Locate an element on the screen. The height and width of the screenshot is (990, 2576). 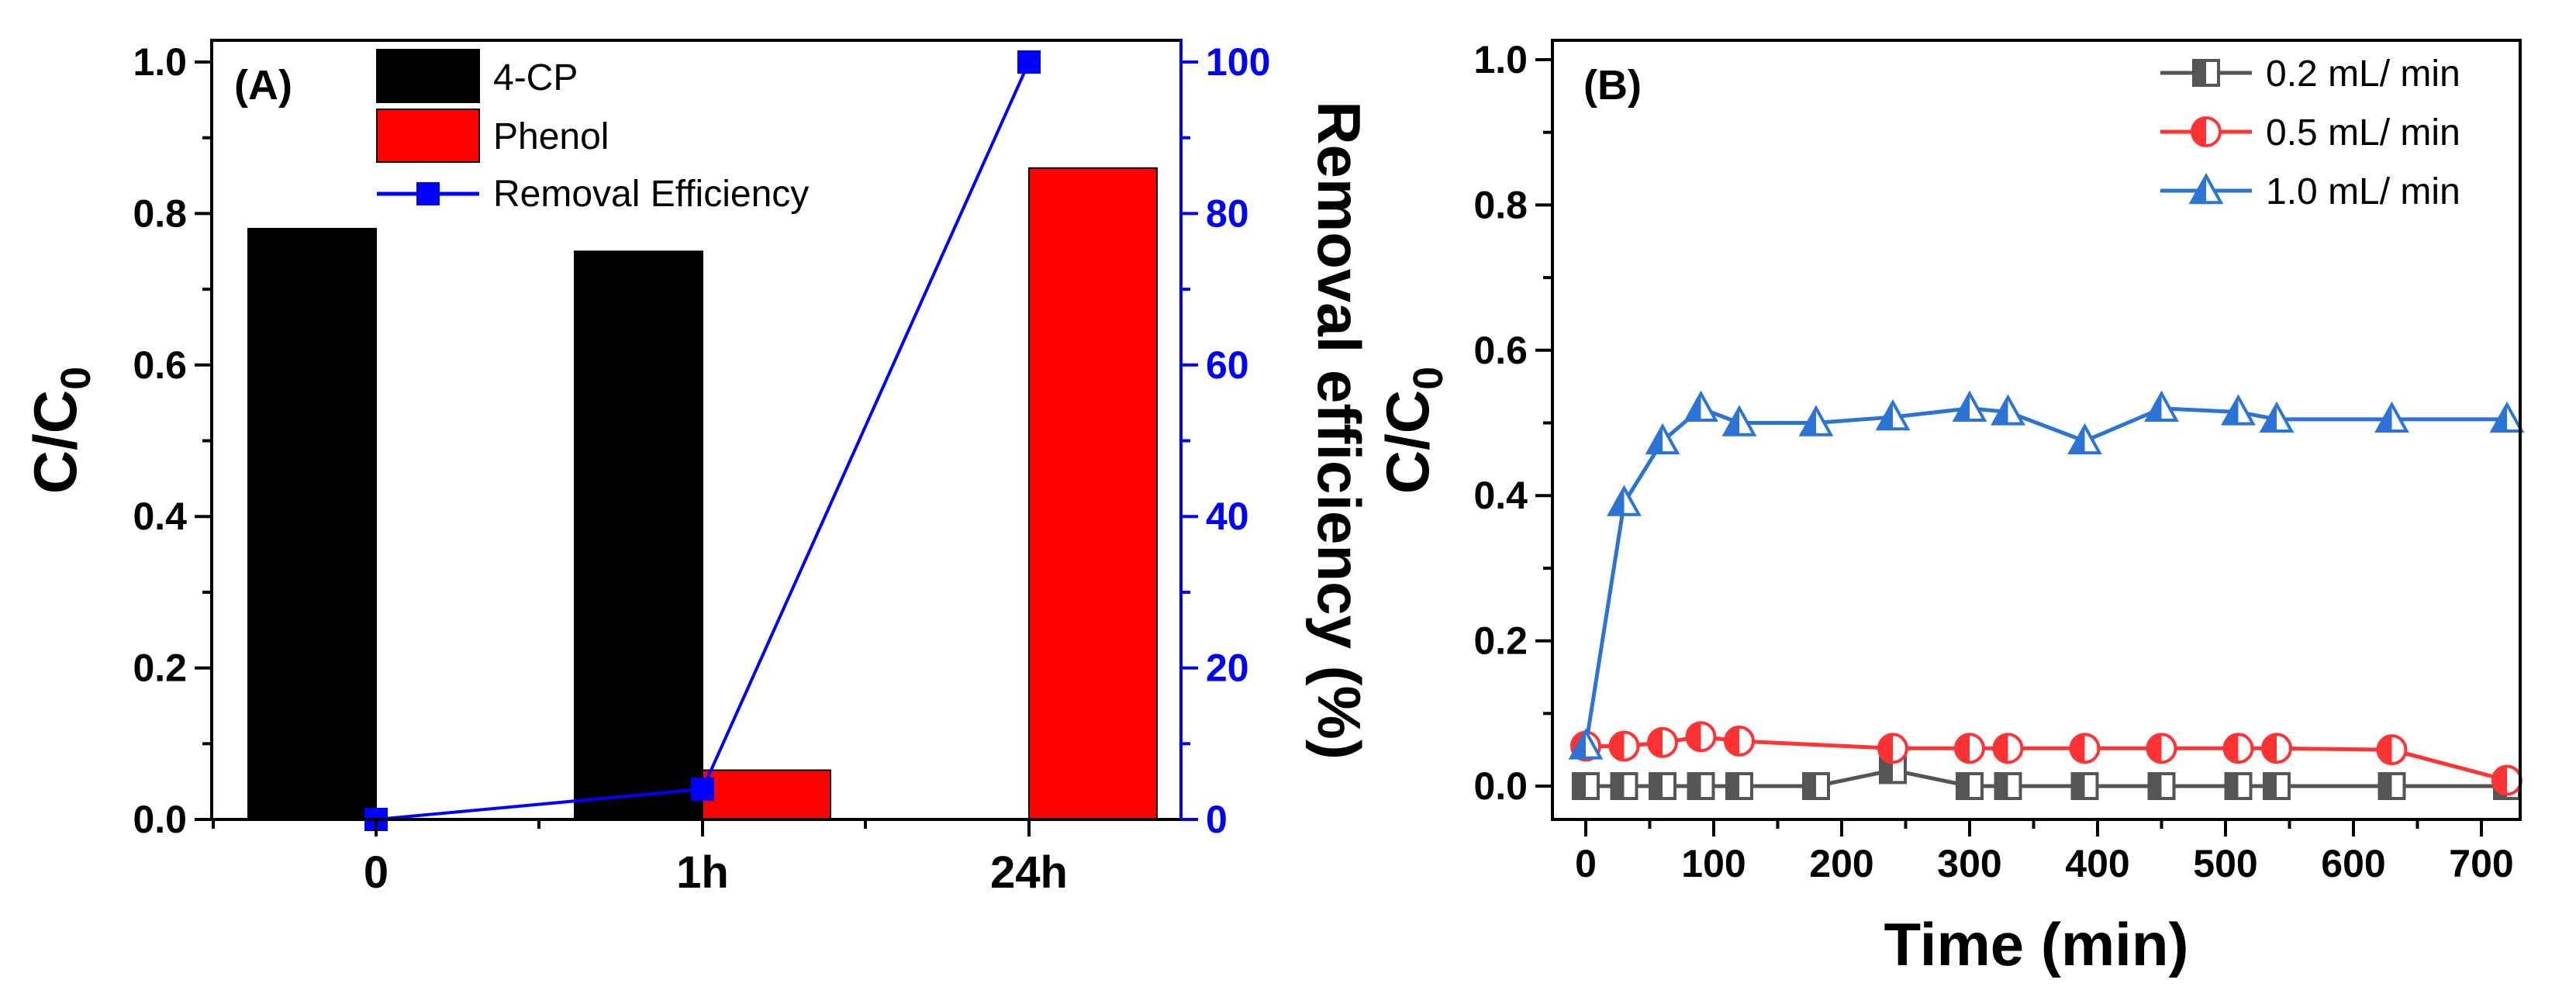
panel-a-legend: 4-CP Phenol Removal Efficiency is located at coordinates (592, 132).